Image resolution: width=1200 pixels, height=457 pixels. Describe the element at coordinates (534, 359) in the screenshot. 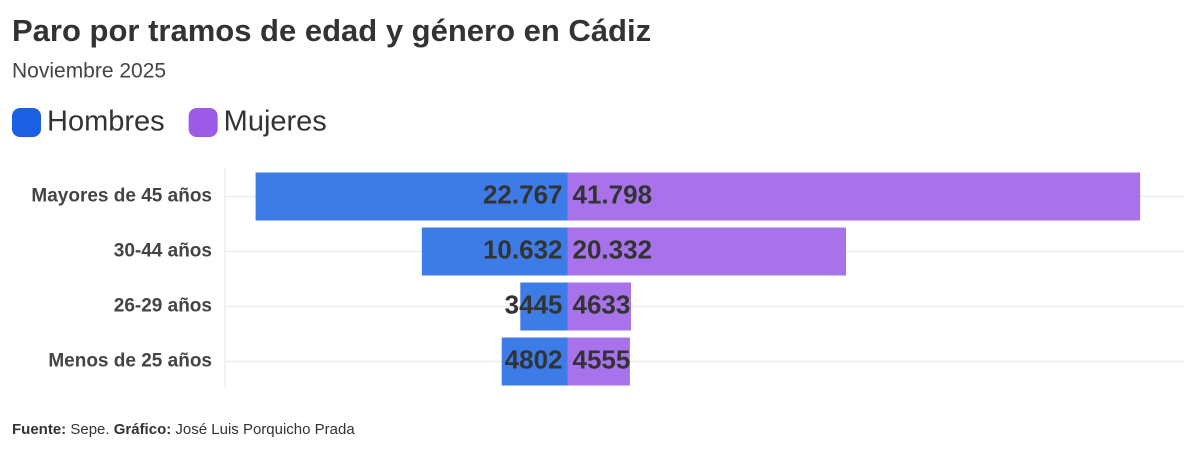

I see `value-label: 4802` at that location.